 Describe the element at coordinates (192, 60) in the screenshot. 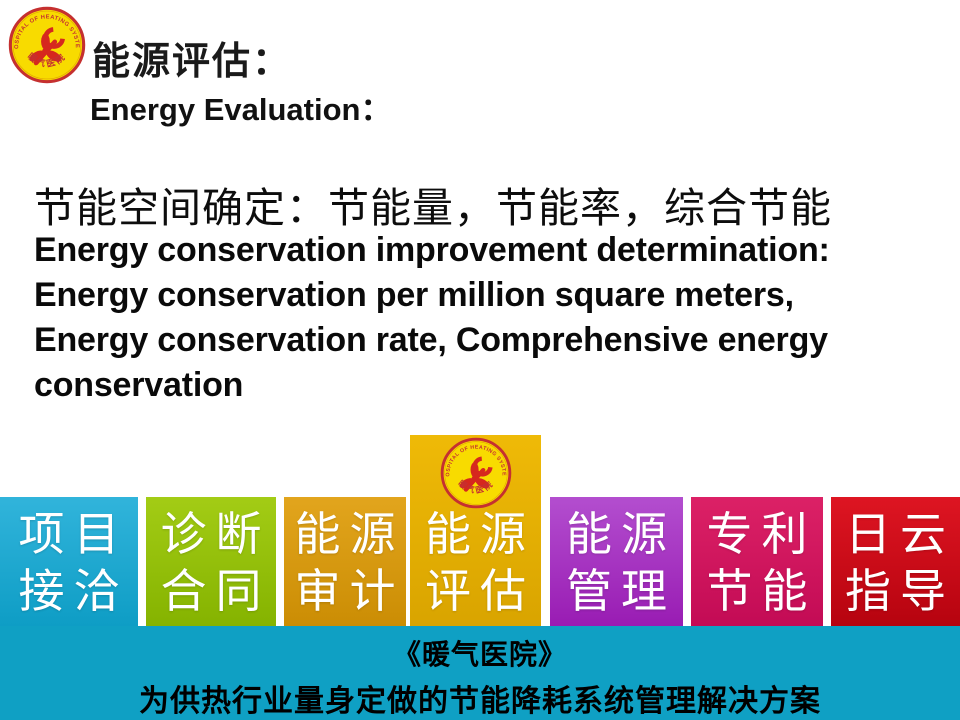

I see `slide-title-zh: 能源评估：` at that location.